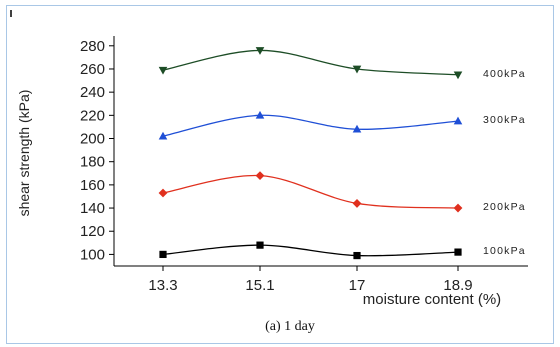  Describe the element at coordinates (504, 120) in the screenshot. I see `legend-label: 300kPa` at that location.